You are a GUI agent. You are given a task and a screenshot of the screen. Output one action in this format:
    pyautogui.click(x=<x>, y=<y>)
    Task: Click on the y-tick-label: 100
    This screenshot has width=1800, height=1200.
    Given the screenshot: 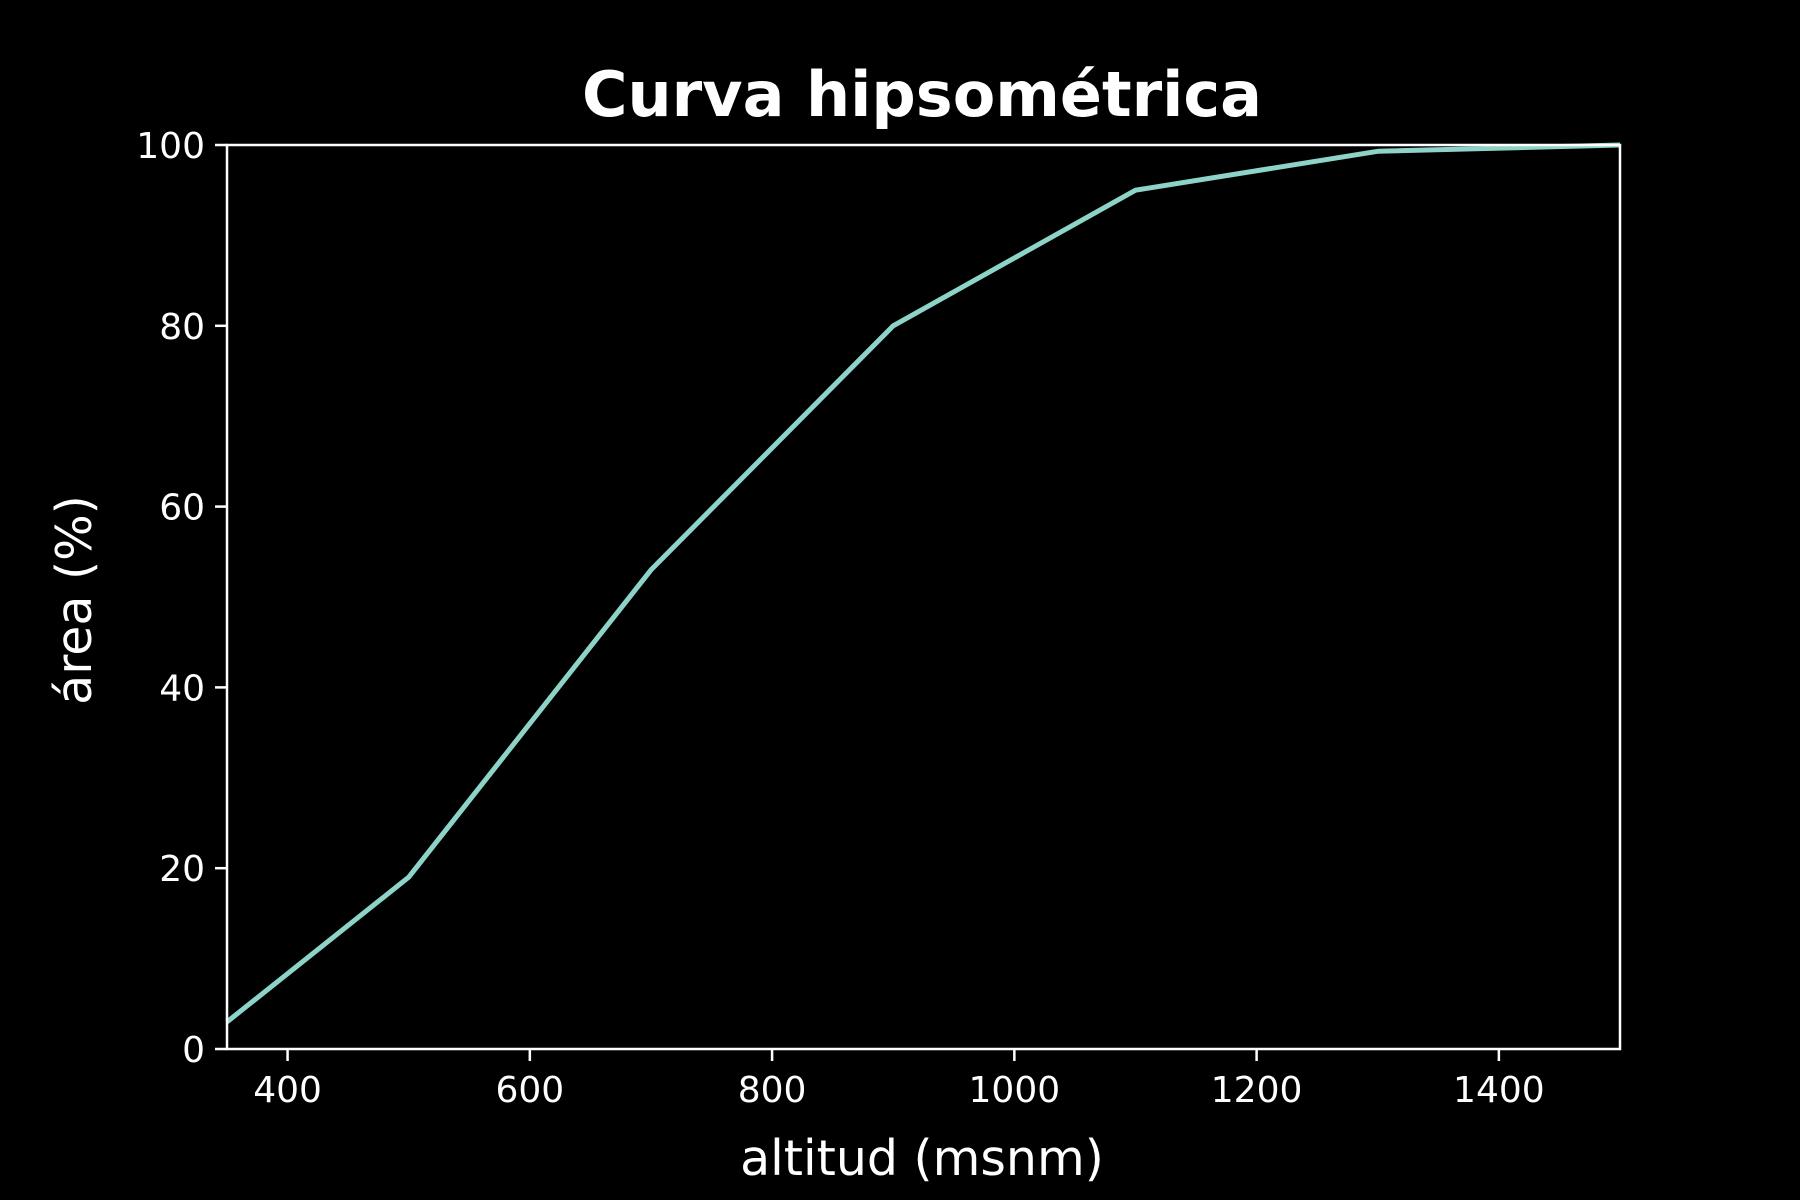 What is the action you would take?
    pyautogui.click(x=170, y=146)
    